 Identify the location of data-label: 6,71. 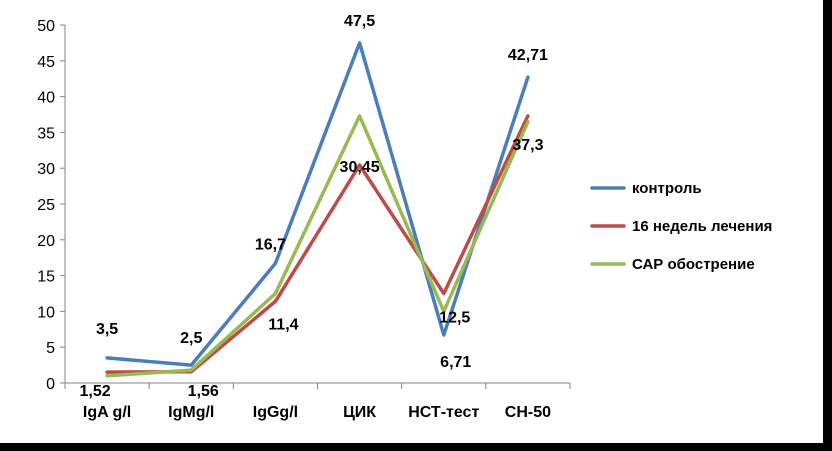
(455, 362).